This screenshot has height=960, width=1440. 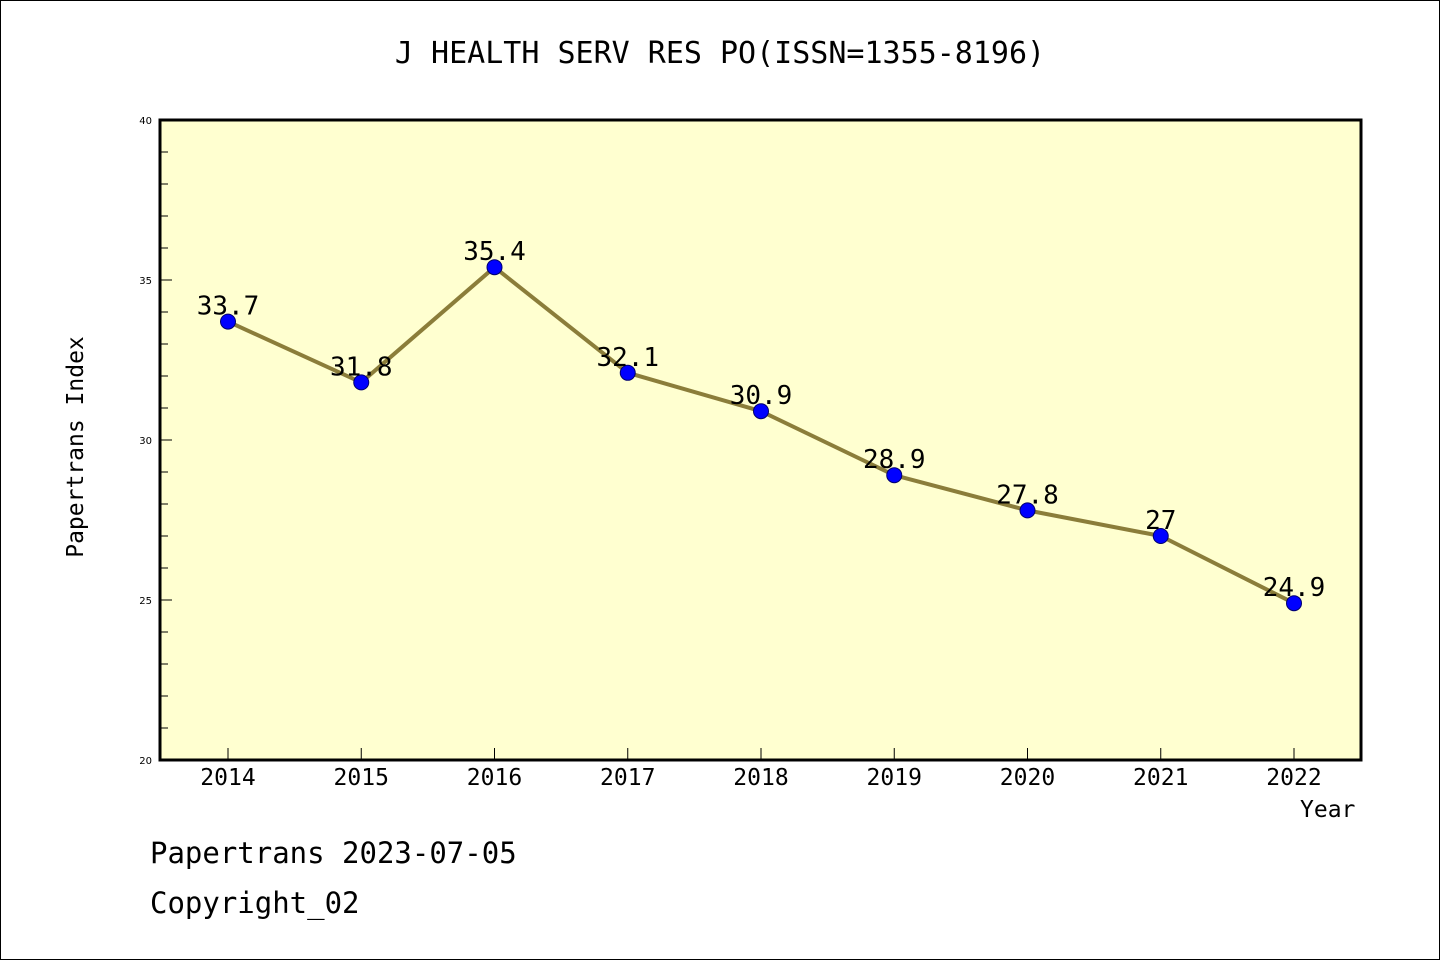 What do you see at coordinates (145, 121) in the screenshot?
I see `y-tick-label: 40` at bounding box center [145, 121].